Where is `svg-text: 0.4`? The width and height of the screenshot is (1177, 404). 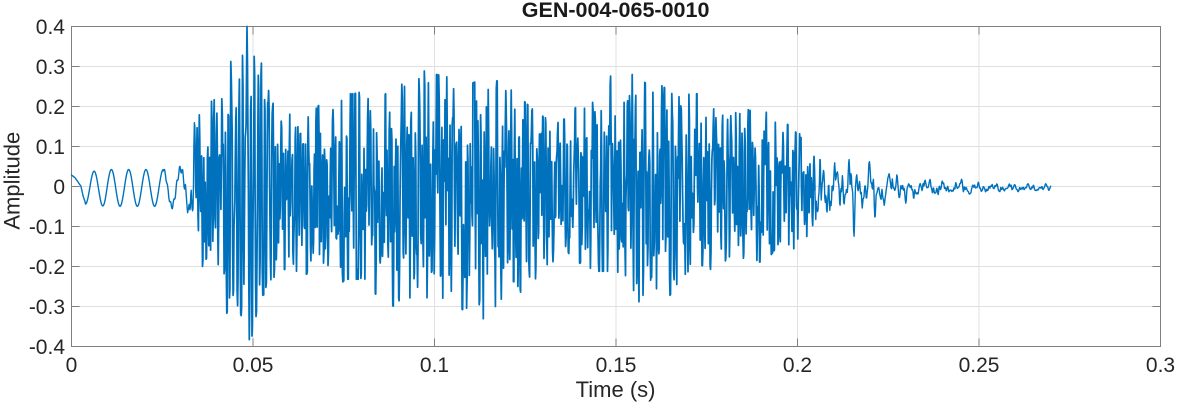
svg-text: 0.4 is located at coordinates (51, 27).